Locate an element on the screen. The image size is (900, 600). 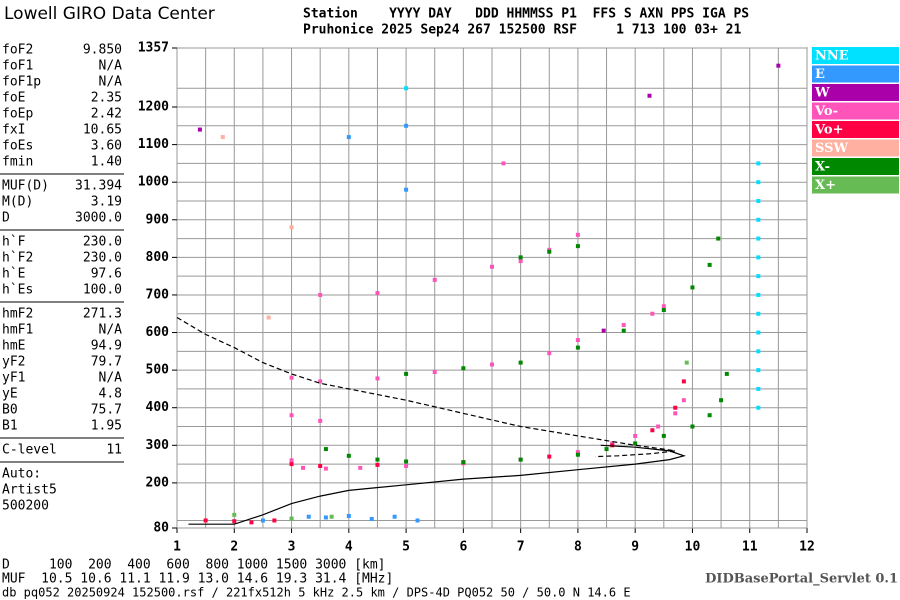
param-name: foF2 is located at coordinates (17, 50).